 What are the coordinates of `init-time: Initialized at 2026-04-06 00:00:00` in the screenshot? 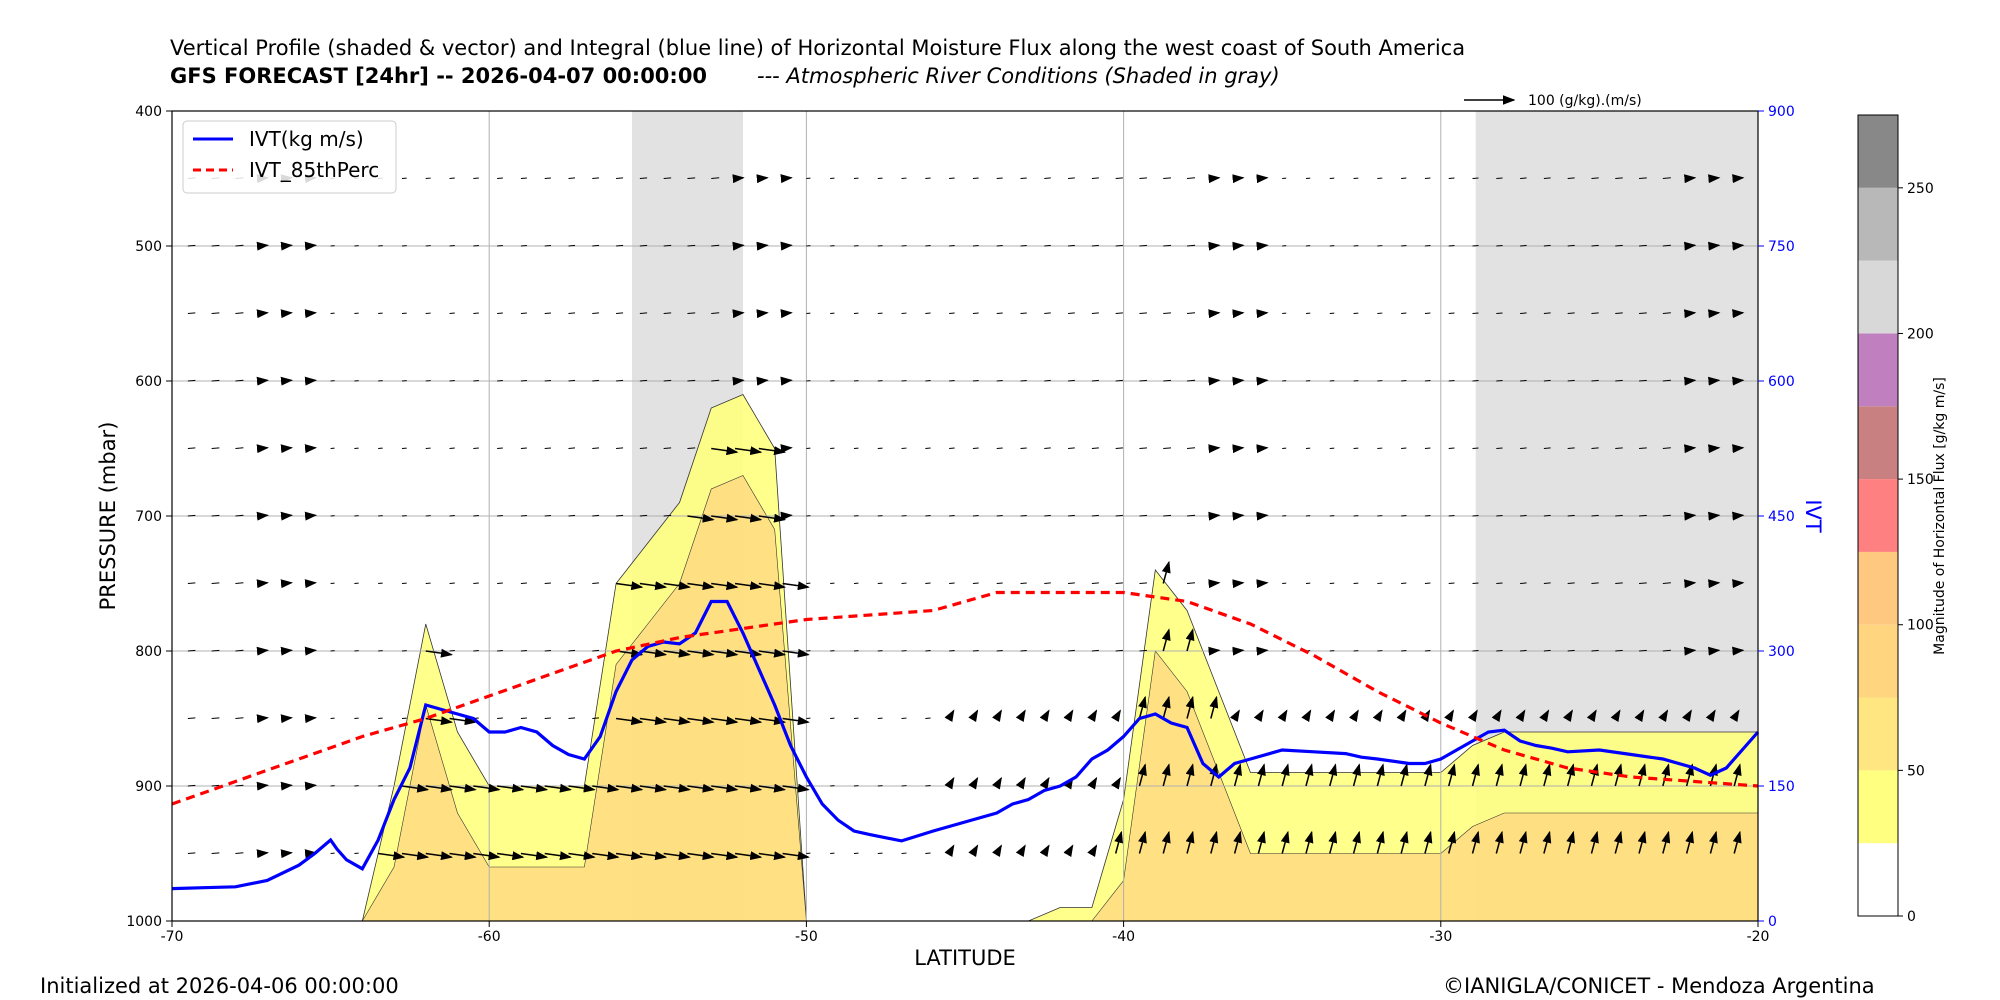 It's located at (219, 986).